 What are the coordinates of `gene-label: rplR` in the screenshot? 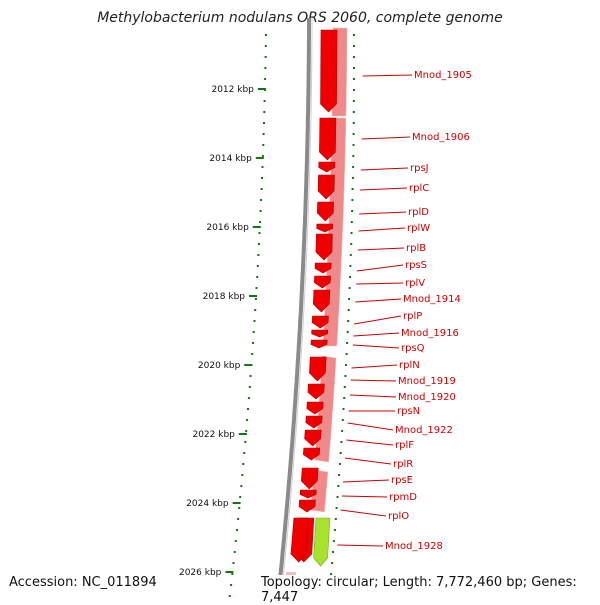 It's located at (403, 464).